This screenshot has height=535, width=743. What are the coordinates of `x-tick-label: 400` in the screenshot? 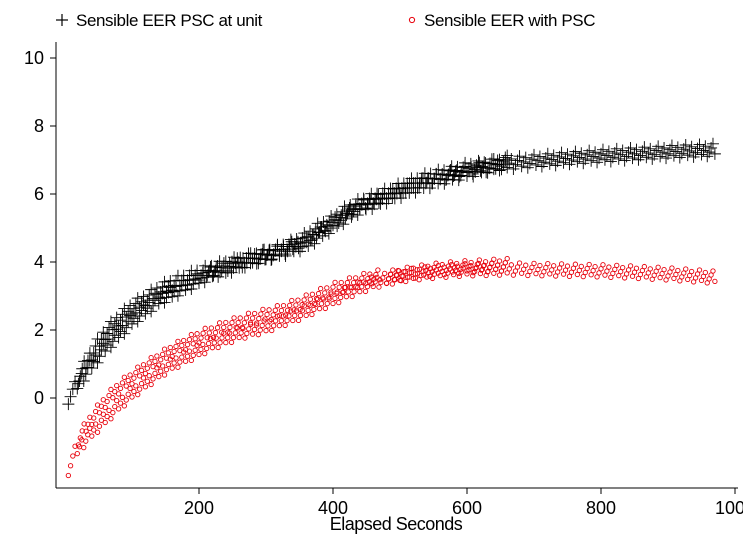 It's located at (333, 508).